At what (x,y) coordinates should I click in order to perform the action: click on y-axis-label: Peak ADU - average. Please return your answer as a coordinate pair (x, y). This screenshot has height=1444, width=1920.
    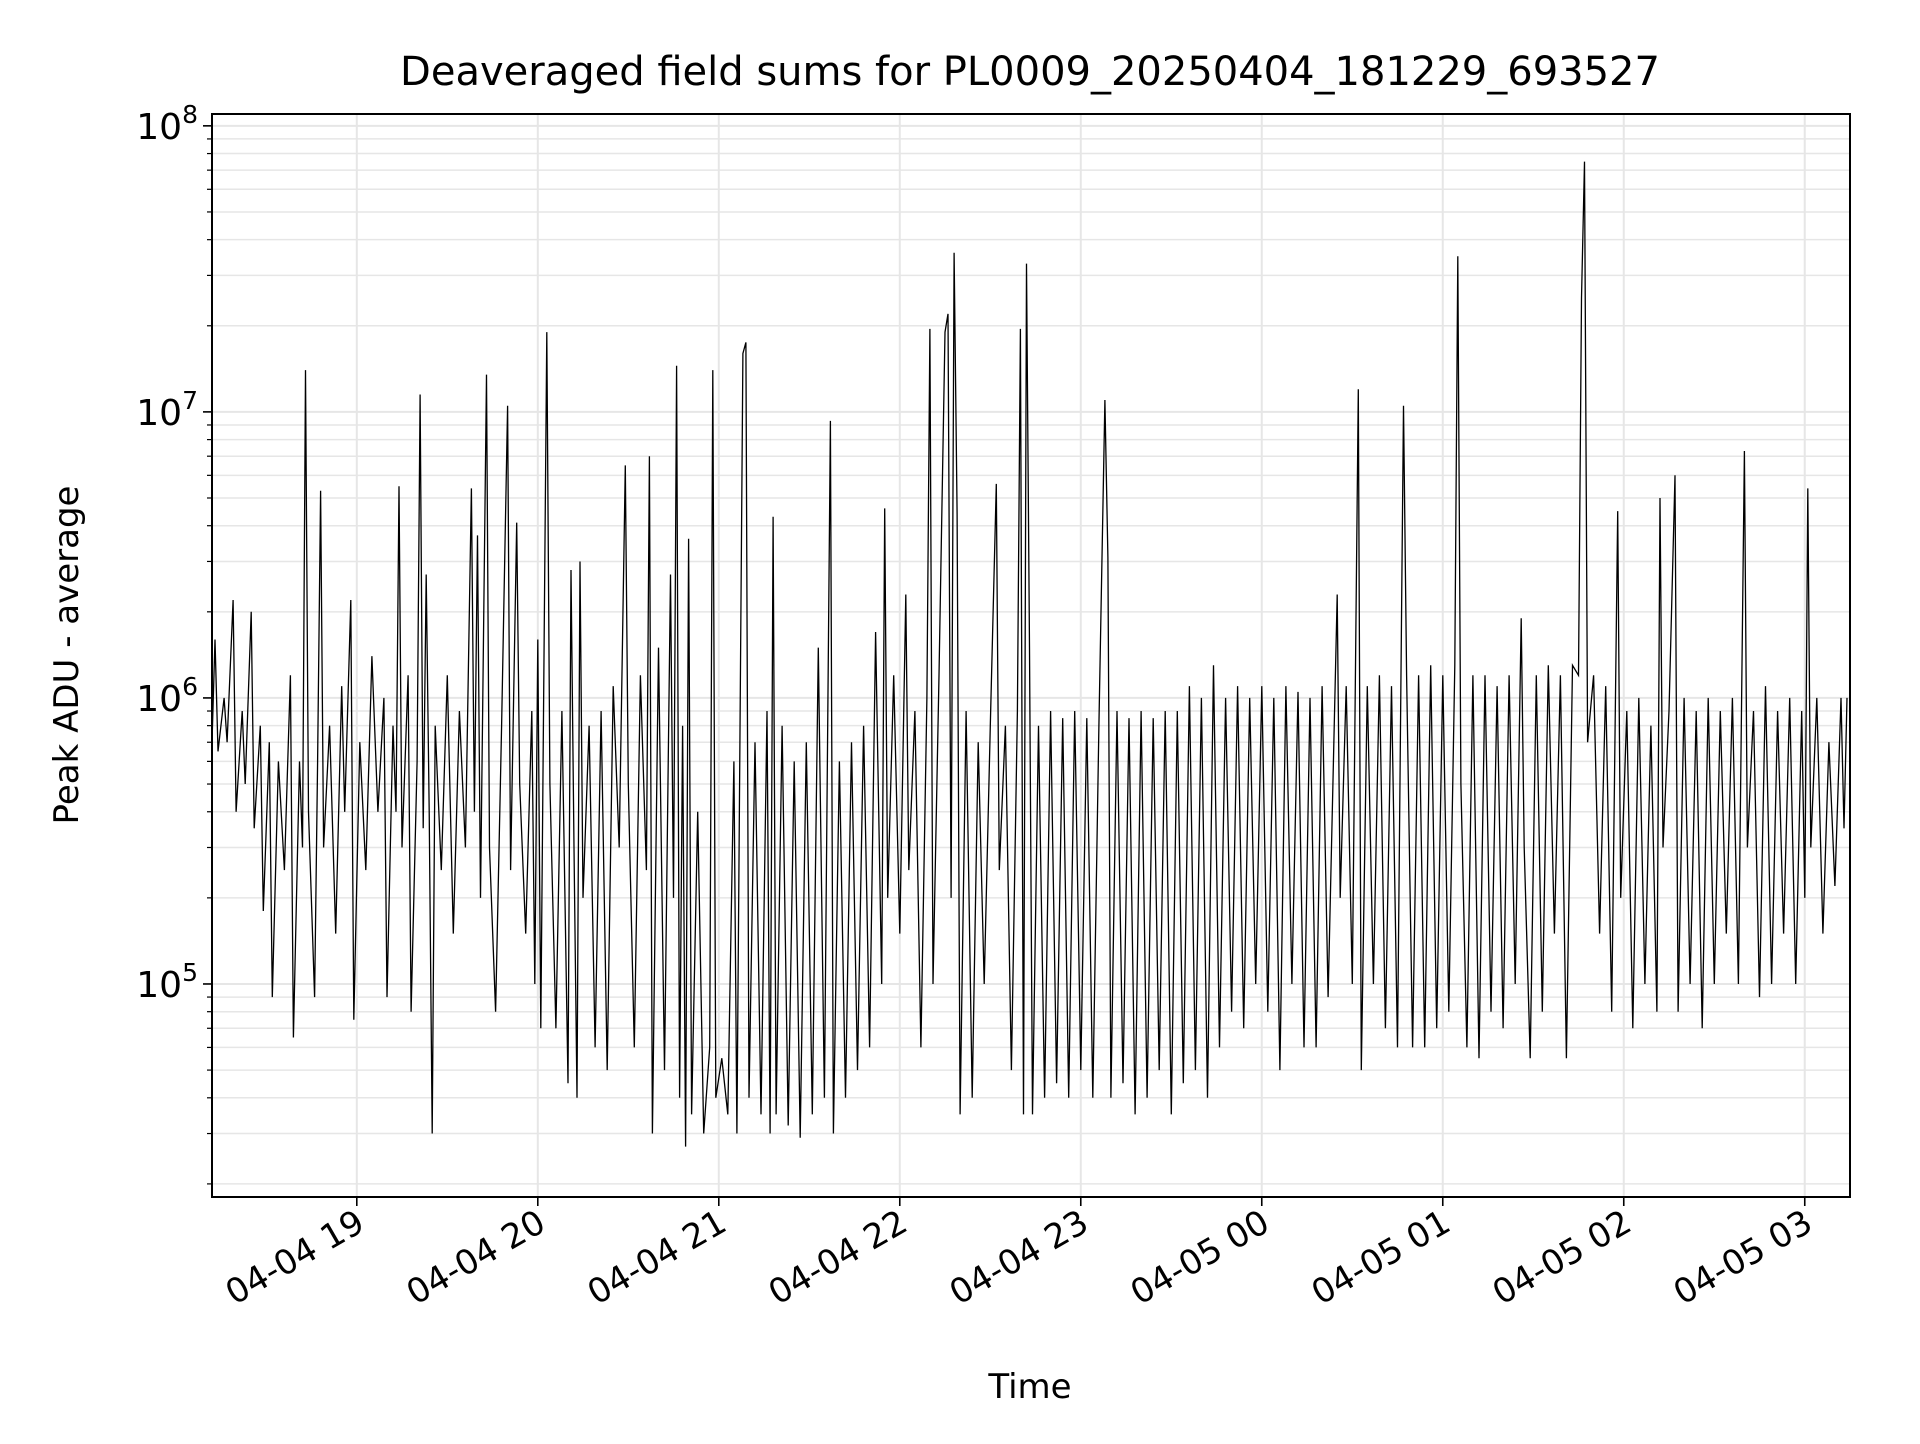
    Looking at the image, I should click on (67, 655).